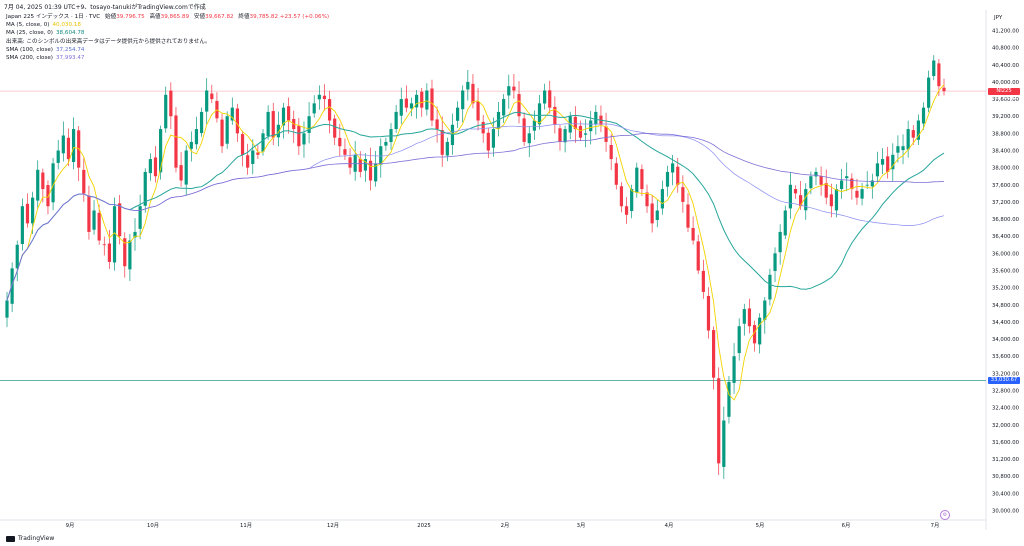  Describe the element at coordinates (581, 525) in the screenshot. I see `x-tick-label: 3月` at that location.